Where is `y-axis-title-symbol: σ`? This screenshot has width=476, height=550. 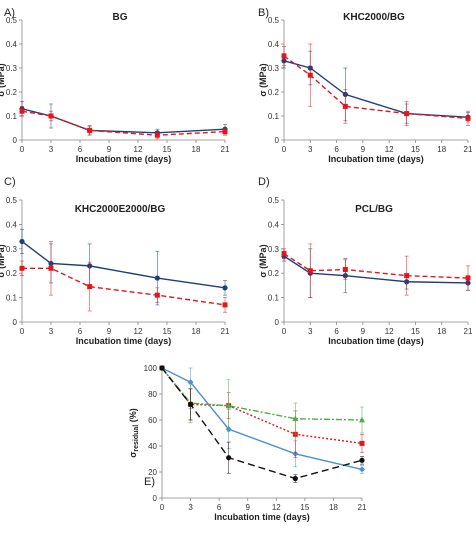
y-axis-title-symbol: σ is located at coordinates (133, 455).